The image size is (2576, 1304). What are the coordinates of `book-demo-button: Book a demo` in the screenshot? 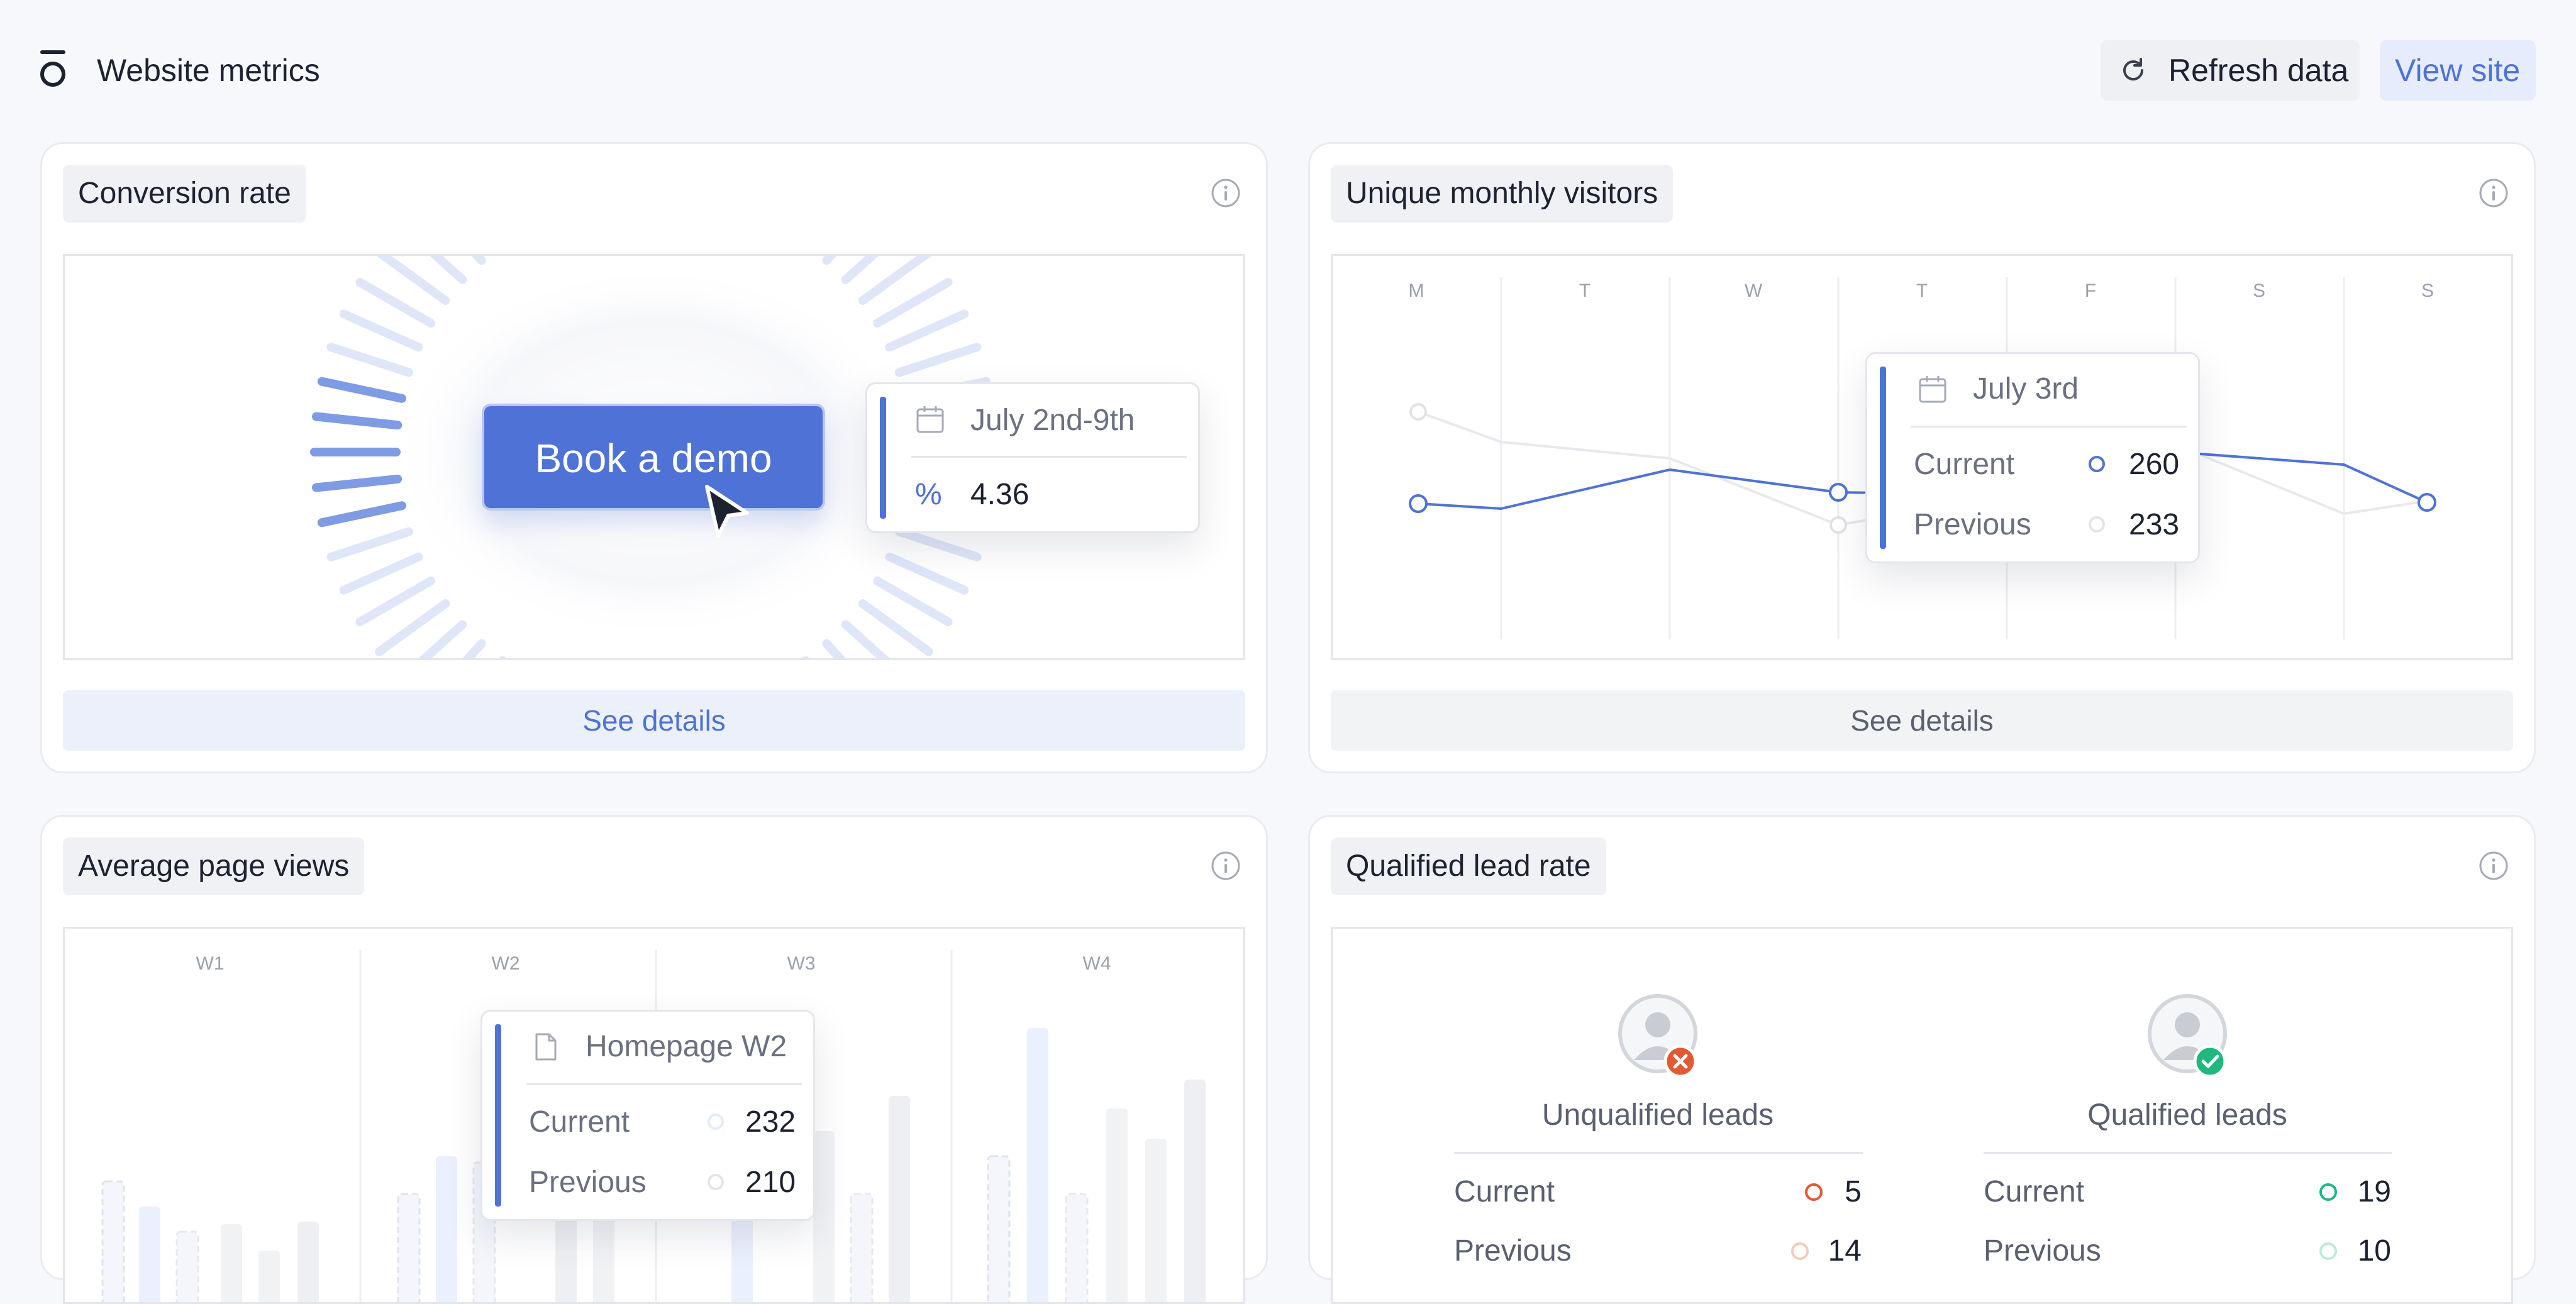 It's located at (653, 457).